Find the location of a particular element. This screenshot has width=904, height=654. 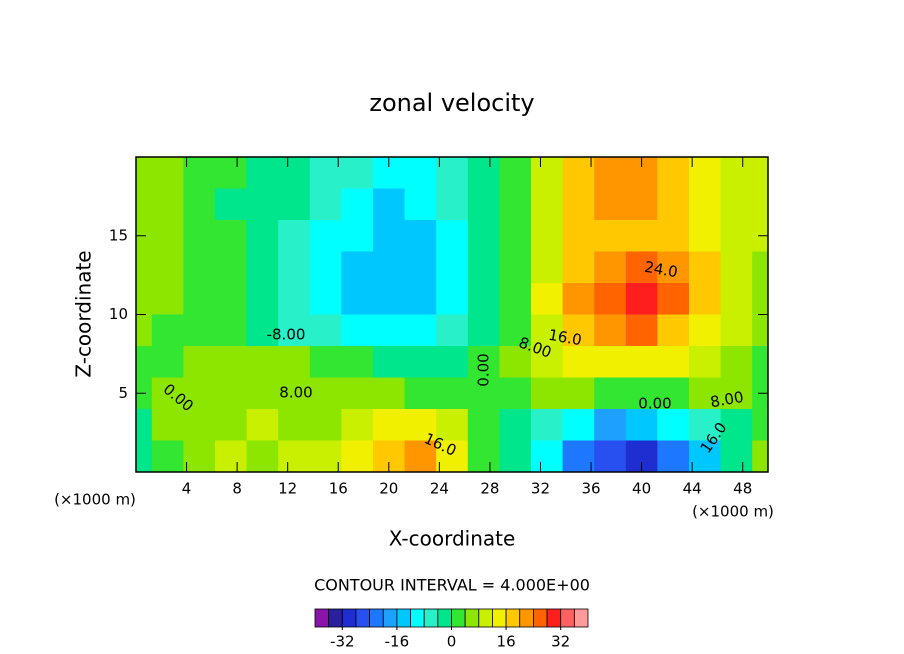

contour-label: 0.00 is located at coordinates (484, 369).